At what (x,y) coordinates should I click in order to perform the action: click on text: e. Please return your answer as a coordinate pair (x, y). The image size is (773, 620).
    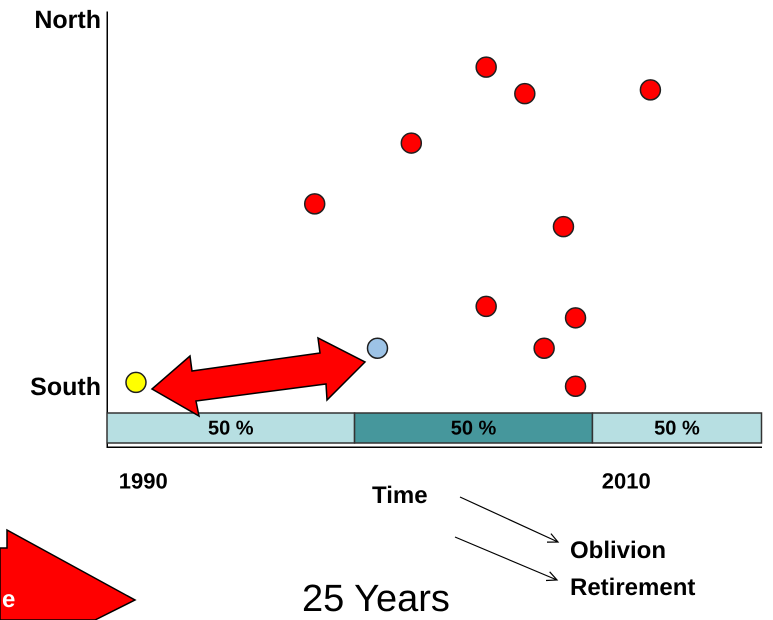
    Looking at the image, I should click on (9, 599).